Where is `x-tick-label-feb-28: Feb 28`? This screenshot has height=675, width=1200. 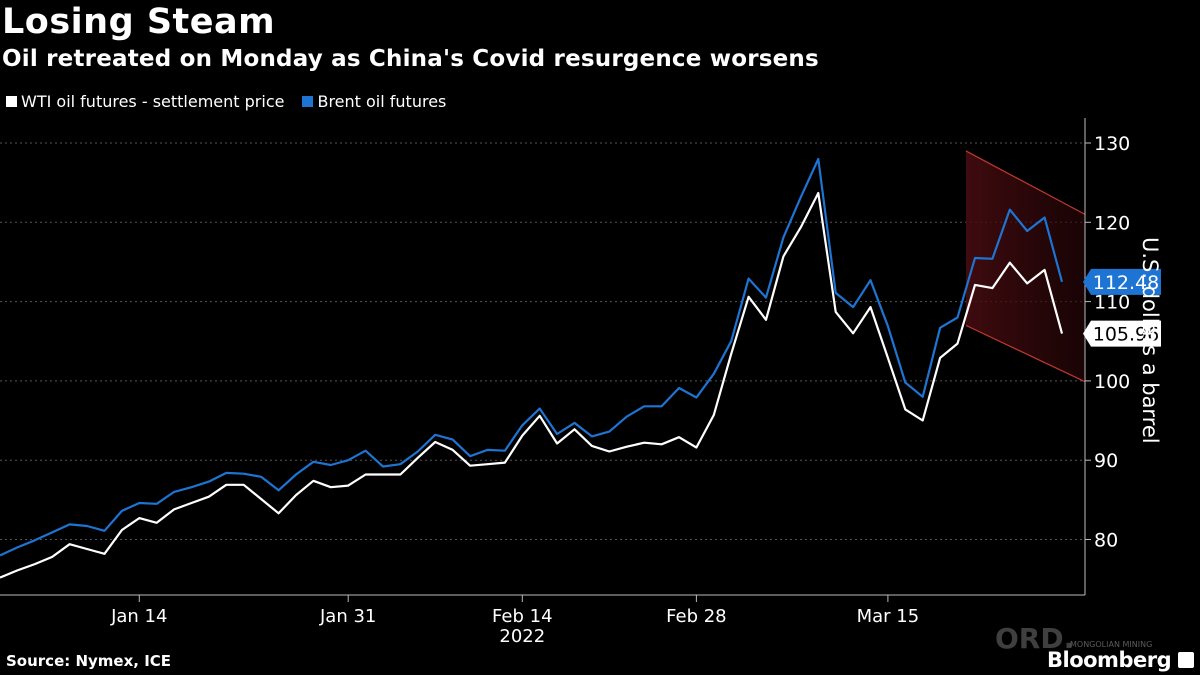 x-tick-label-feb-28: Feb 28 is located at coordinates (696, 616).